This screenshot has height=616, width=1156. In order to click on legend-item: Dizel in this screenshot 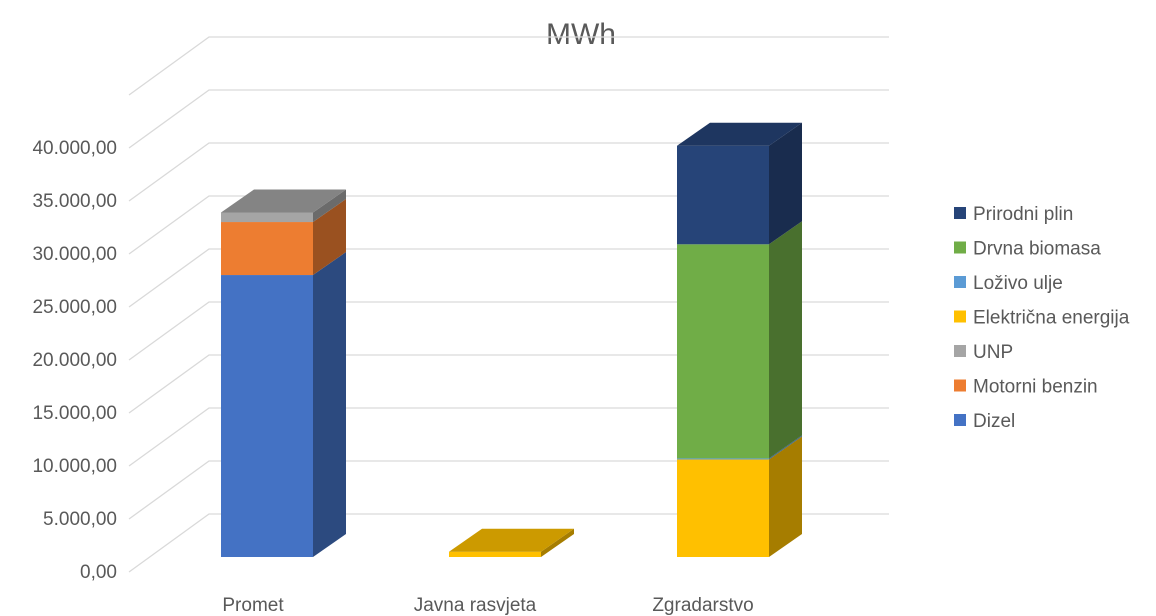, I will do `click(984, 421)`.